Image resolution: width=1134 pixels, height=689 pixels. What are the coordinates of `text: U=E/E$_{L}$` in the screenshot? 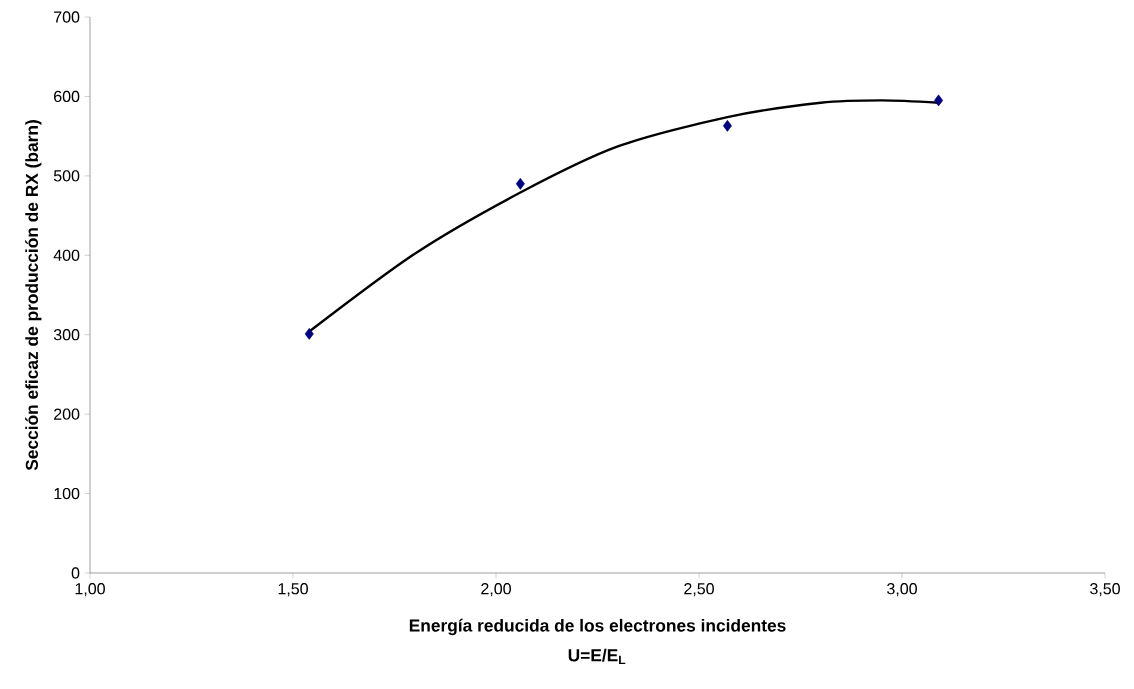 It's located at (597, 656).